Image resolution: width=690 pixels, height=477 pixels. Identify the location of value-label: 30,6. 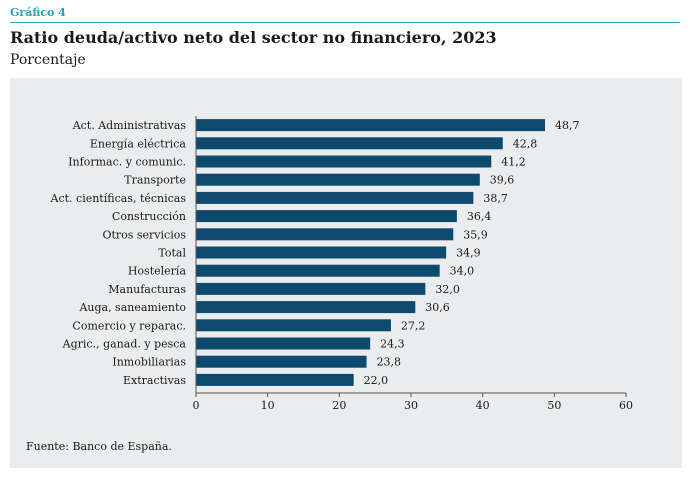
(437, 307).